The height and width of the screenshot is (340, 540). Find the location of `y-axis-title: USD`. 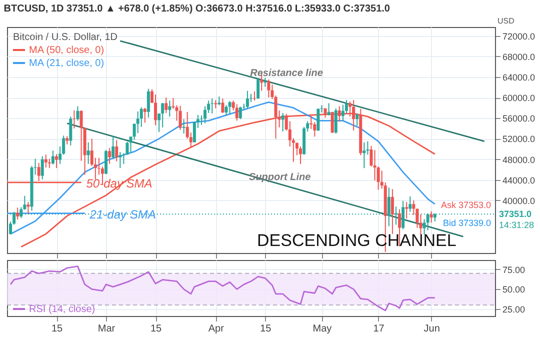

y-axis-title: USD is located at coordinates (506, 21).